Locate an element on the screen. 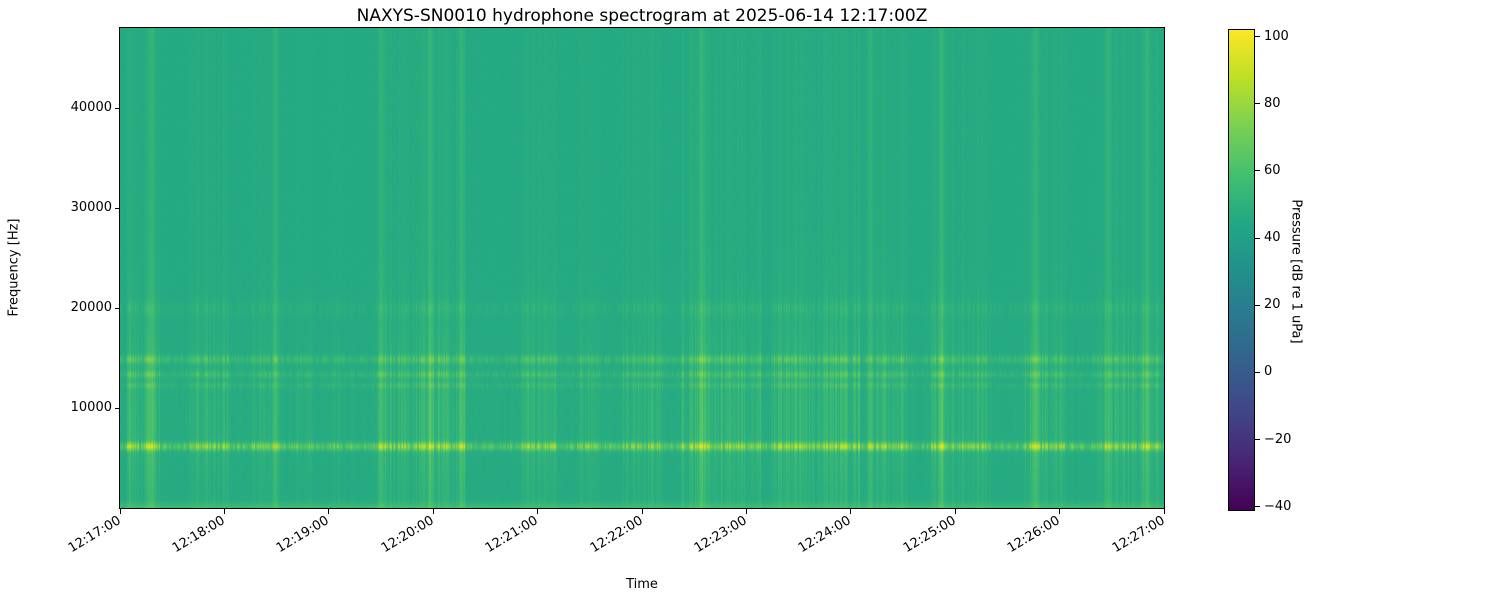 The height and width of the screenshot is (600, 1500). x-tick-label: 12:18:00 is located at coordinates (198, 535).